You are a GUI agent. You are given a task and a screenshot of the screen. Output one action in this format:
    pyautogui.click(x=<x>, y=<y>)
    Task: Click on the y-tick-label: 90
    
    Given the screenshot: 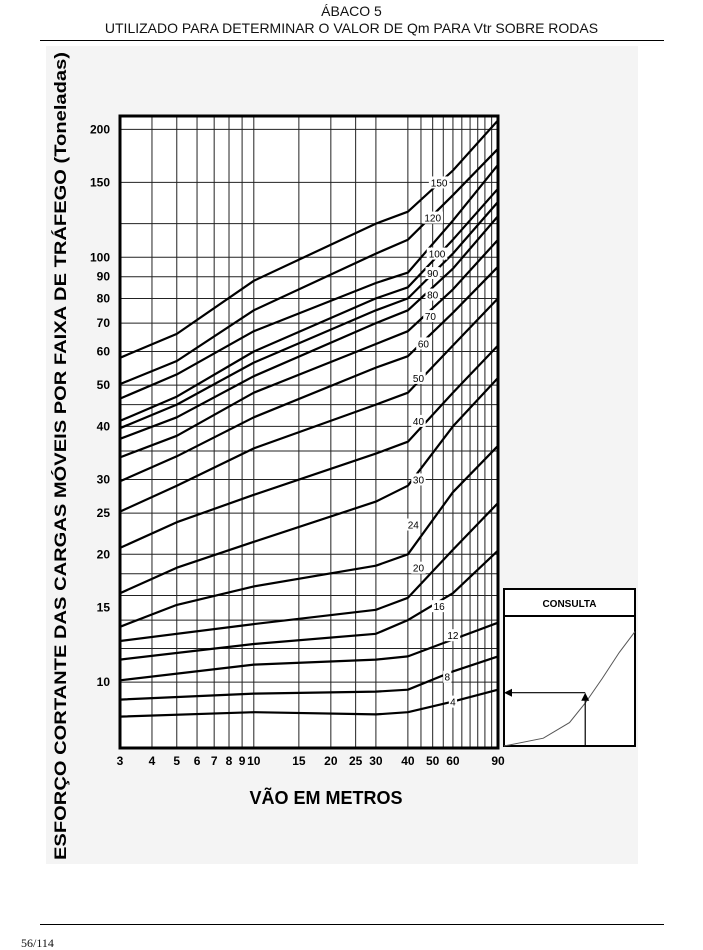 What is the action you would take?
    pyautogui.click(x=104, y=277)
    